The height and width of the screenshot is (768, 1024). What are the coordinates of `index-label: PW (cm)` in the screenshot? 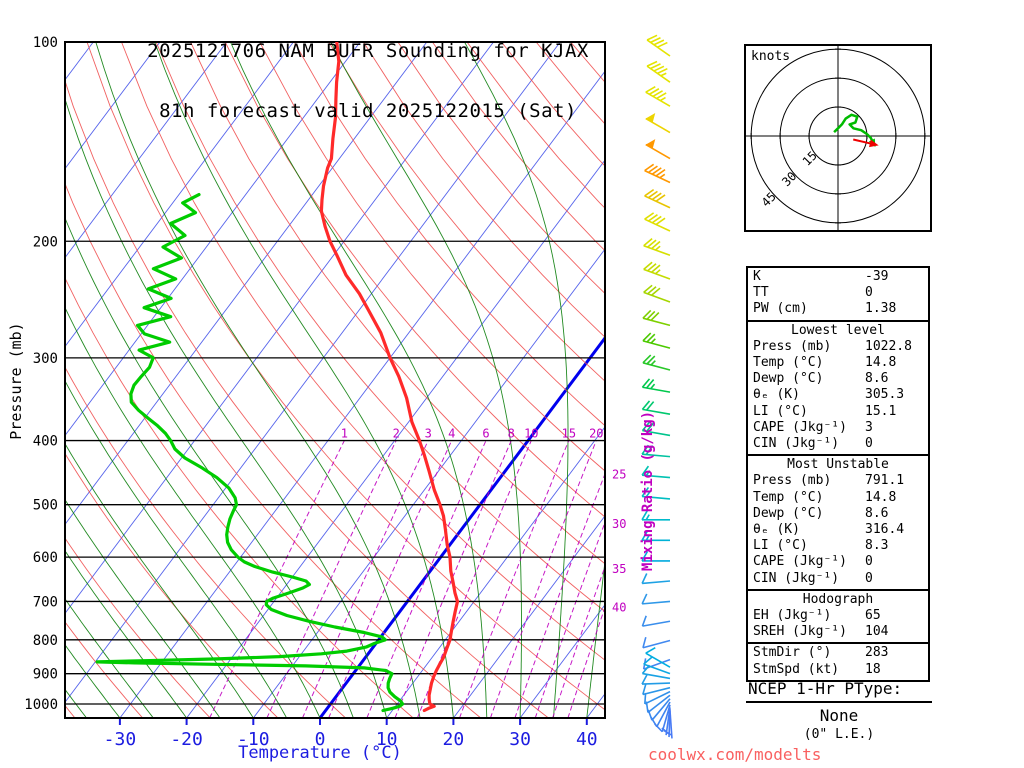 It's located at (780, 309).